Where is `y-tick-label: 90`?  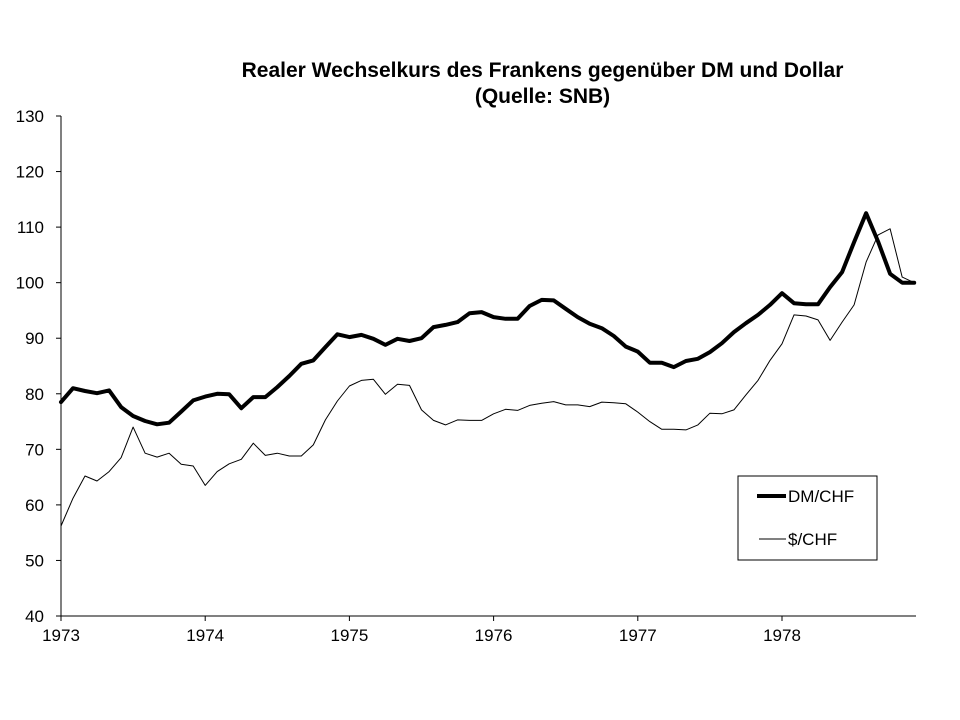 y-tick-label: 90 is located at coordinates (34, 338).